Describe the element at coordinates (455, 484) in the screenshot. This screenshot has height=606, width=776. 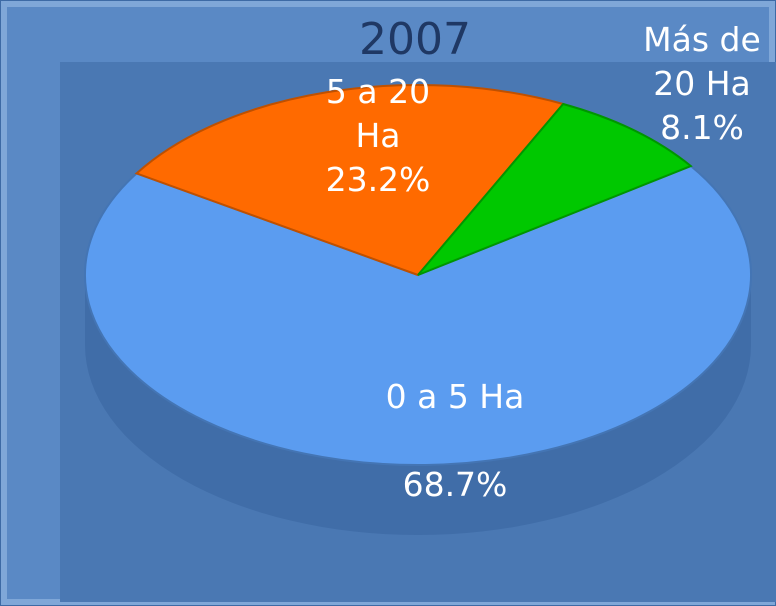
I see `slice-value-label: 68.7%` at that location.